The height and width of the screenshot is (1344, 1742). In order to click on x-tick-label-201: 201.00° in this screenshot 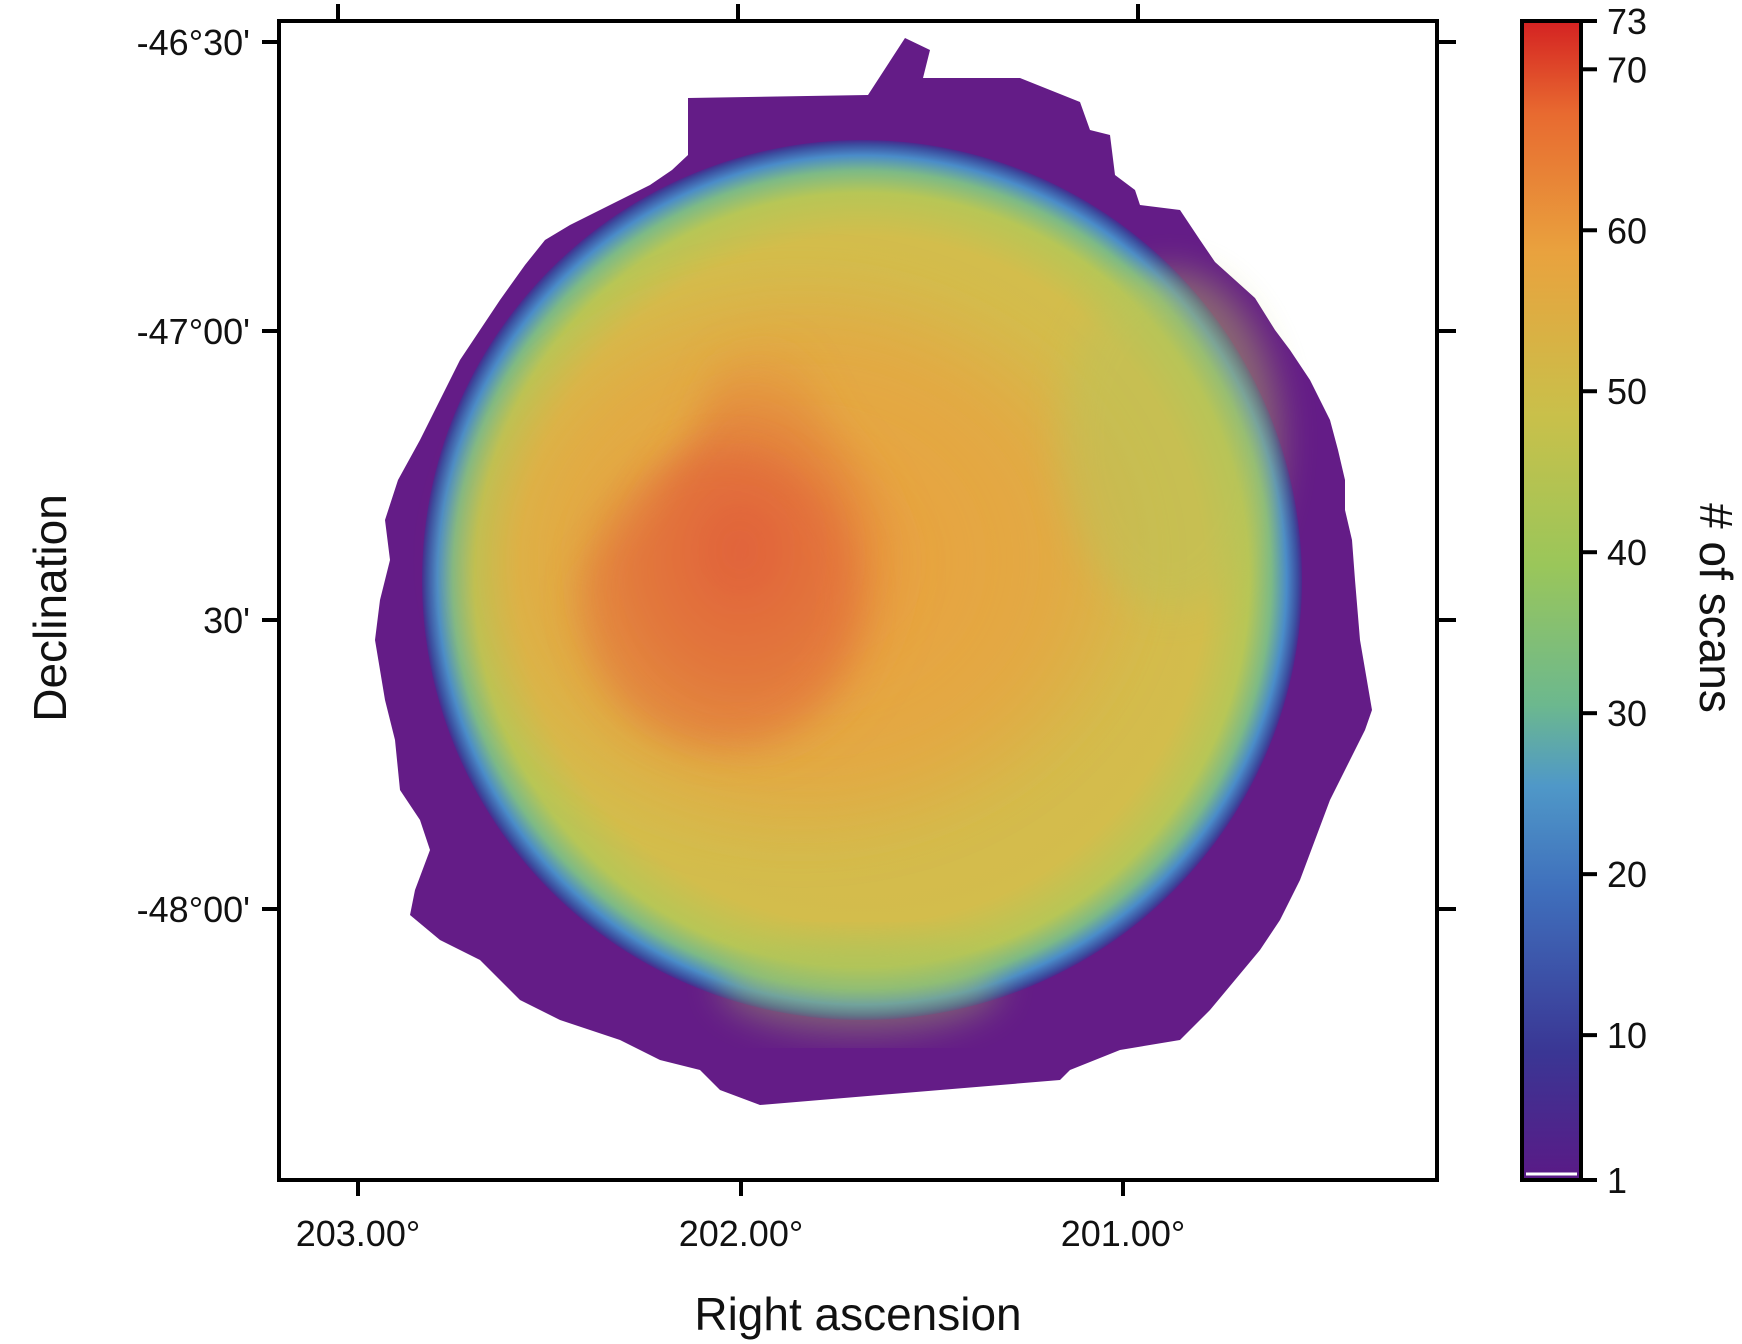, I will do `click(1123, 1233)`.